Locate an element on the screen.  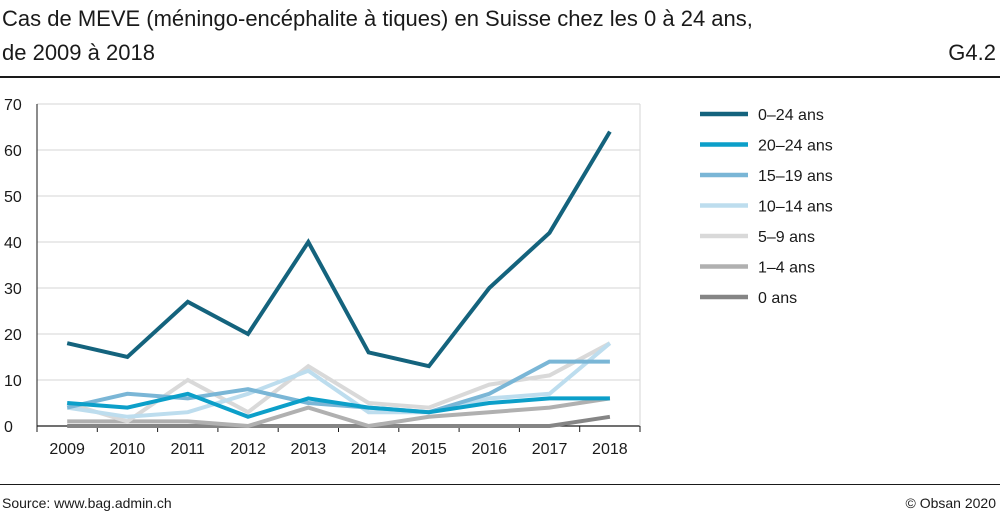
x-tick-label: 2018 is located at coordinates (610, 449).